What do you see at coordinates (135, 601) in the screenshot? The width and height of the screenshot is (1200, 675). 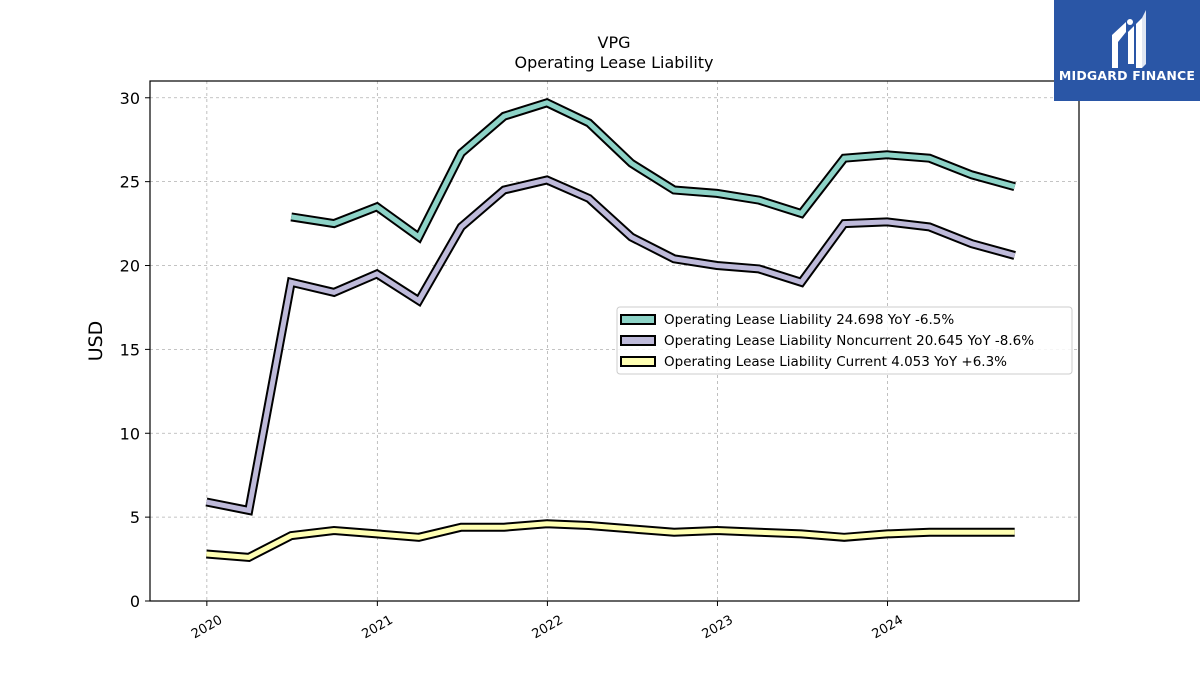 I see `y-tick-label: 0` at bounding box center [135, 601].